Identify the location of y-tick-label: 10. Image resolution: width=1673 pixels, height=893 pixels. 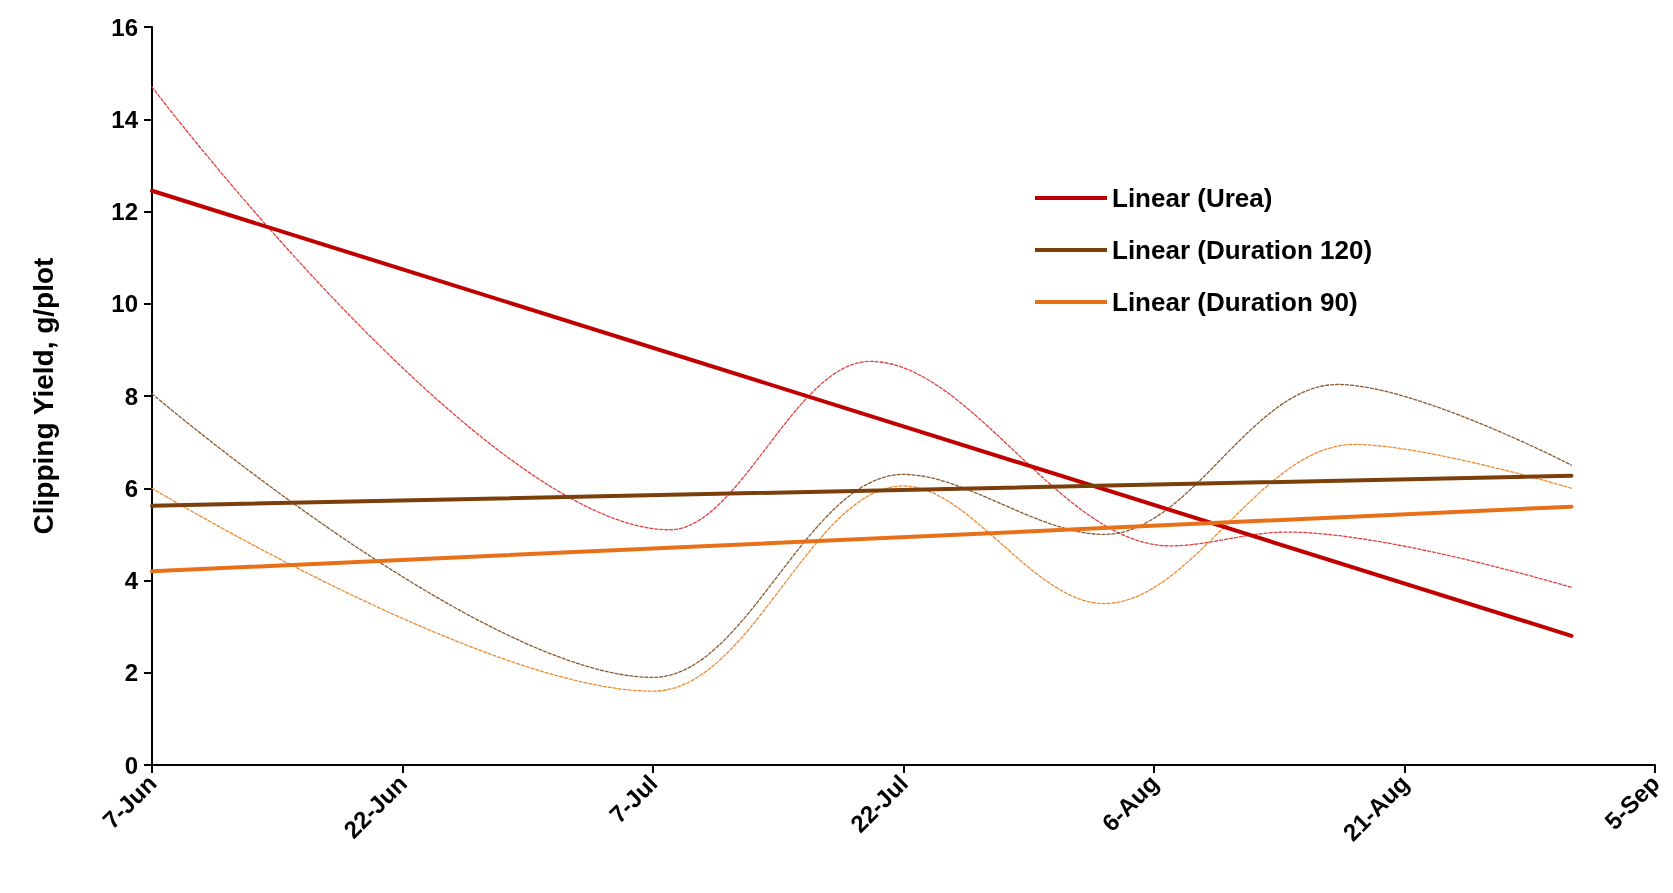
(124, 304).